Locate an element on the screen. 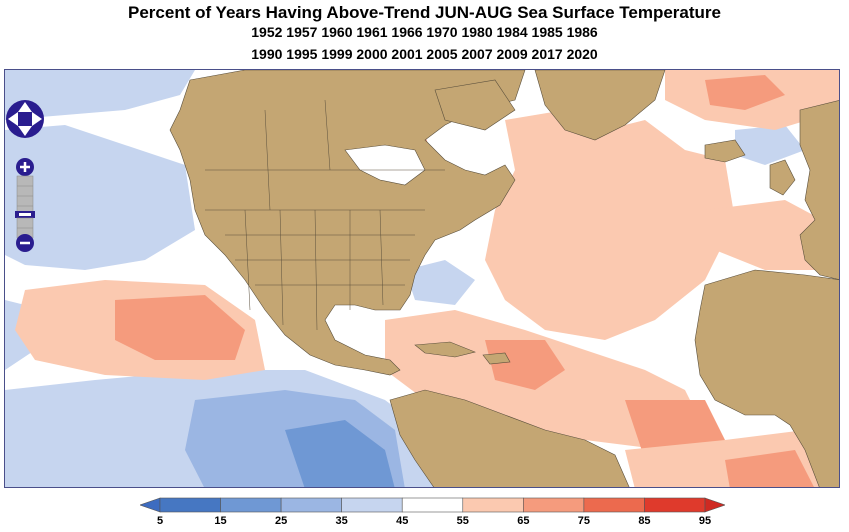 This screenshot has height=532, width=849. colorbar-tick-label: 45 is located at coordinates (402, 521).